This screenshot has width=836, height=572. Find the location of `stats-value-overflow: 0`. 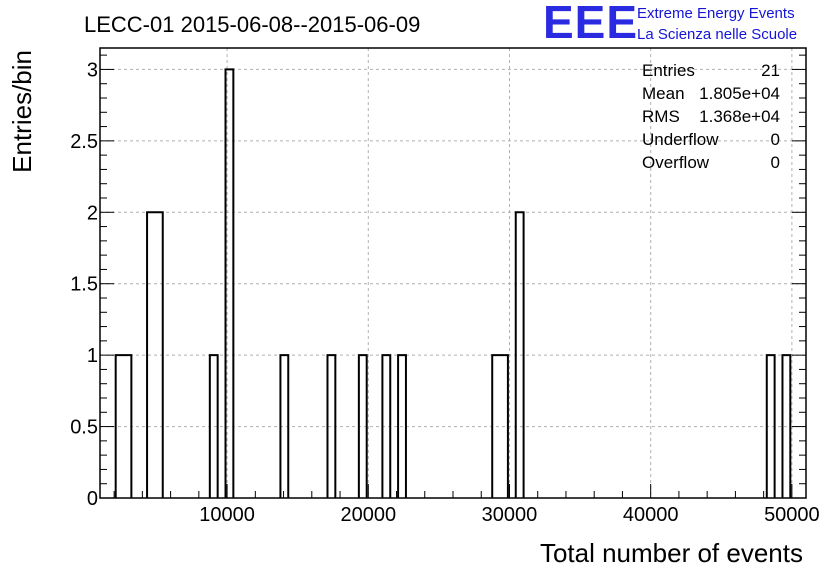

stats-value-overflow: 0 is located at coordinates (775, 162).